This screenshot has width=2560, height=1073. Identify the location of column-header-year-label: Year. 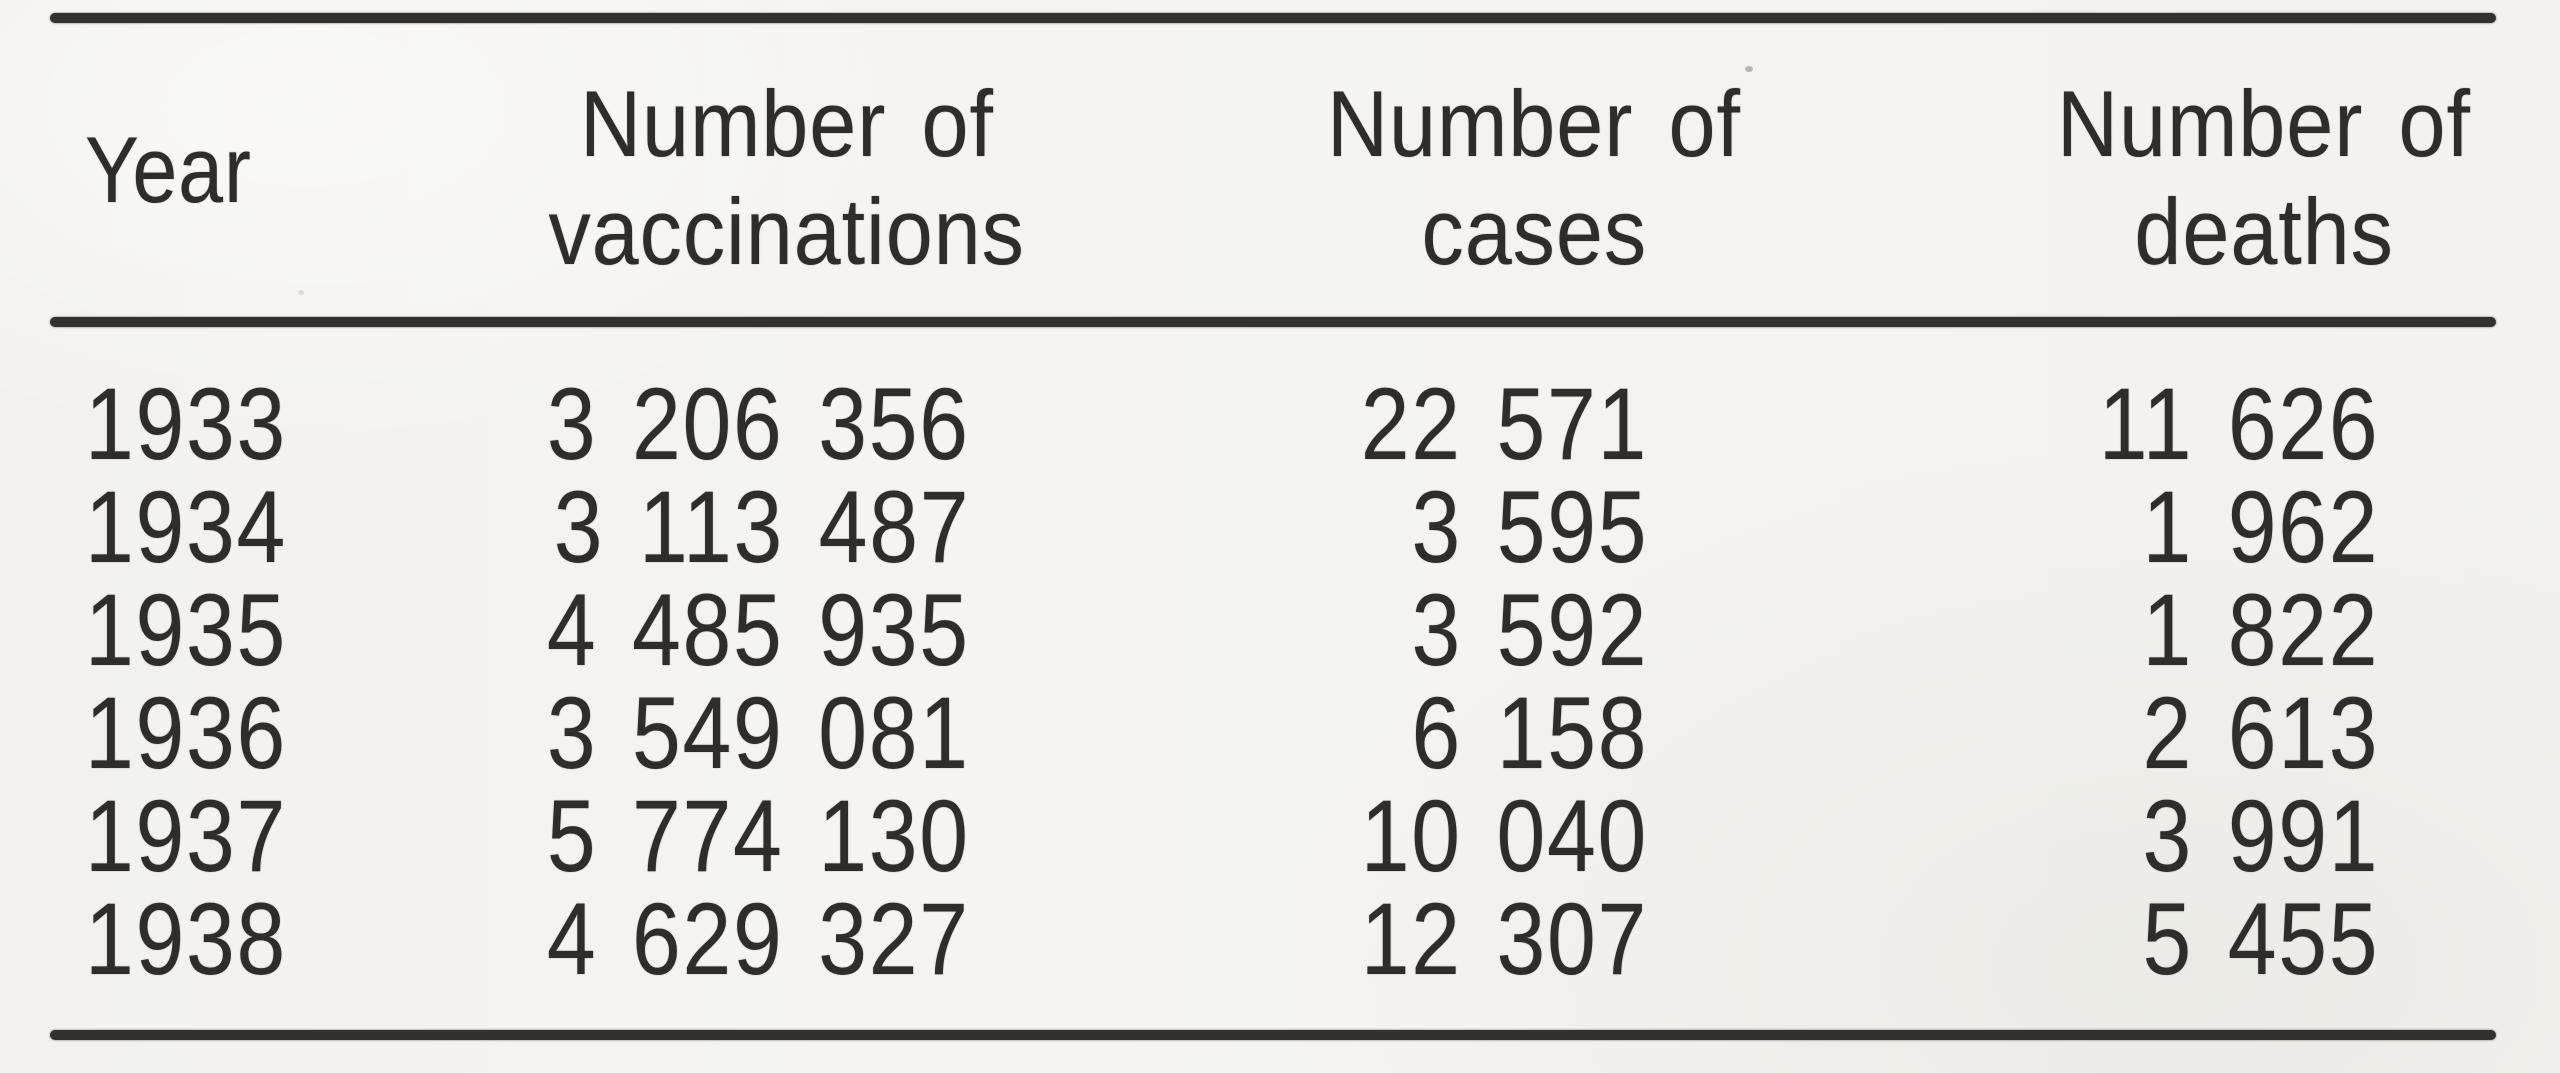
(168, 169).